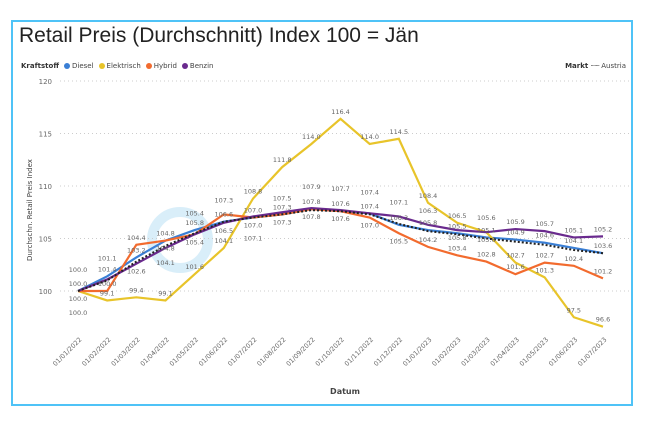 This screenshot has height=432, width=650. Describe the element at coordinates (119, 66) in the screenshot. I see `legend-item-elektrisch: Elektrisch` at that location.